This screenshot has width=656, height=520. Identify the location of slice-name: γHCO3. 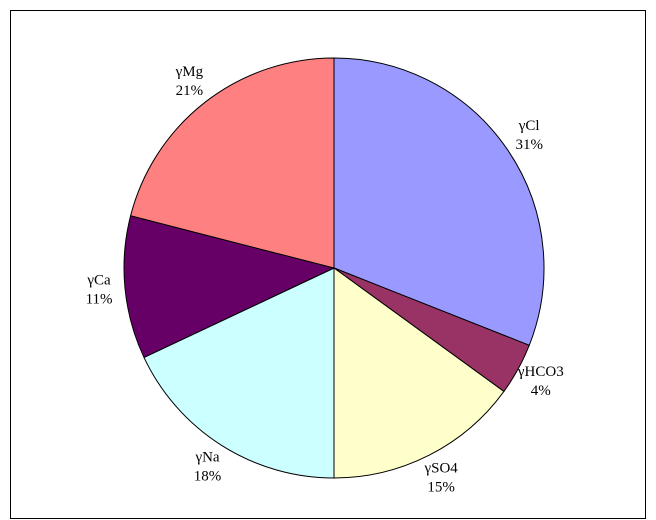
(540, 372).